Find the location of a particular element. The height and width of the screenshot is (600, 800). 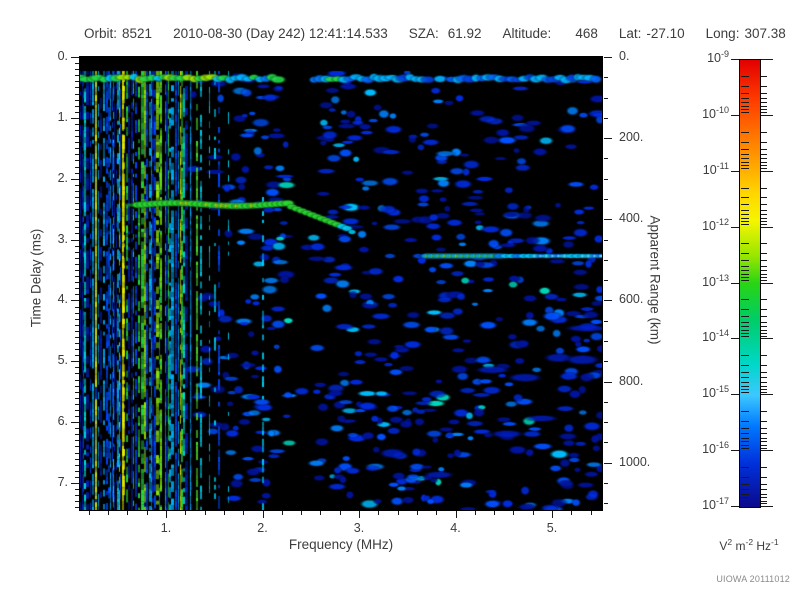

y-tick-label: 6. is located at coordinates (62, 421).